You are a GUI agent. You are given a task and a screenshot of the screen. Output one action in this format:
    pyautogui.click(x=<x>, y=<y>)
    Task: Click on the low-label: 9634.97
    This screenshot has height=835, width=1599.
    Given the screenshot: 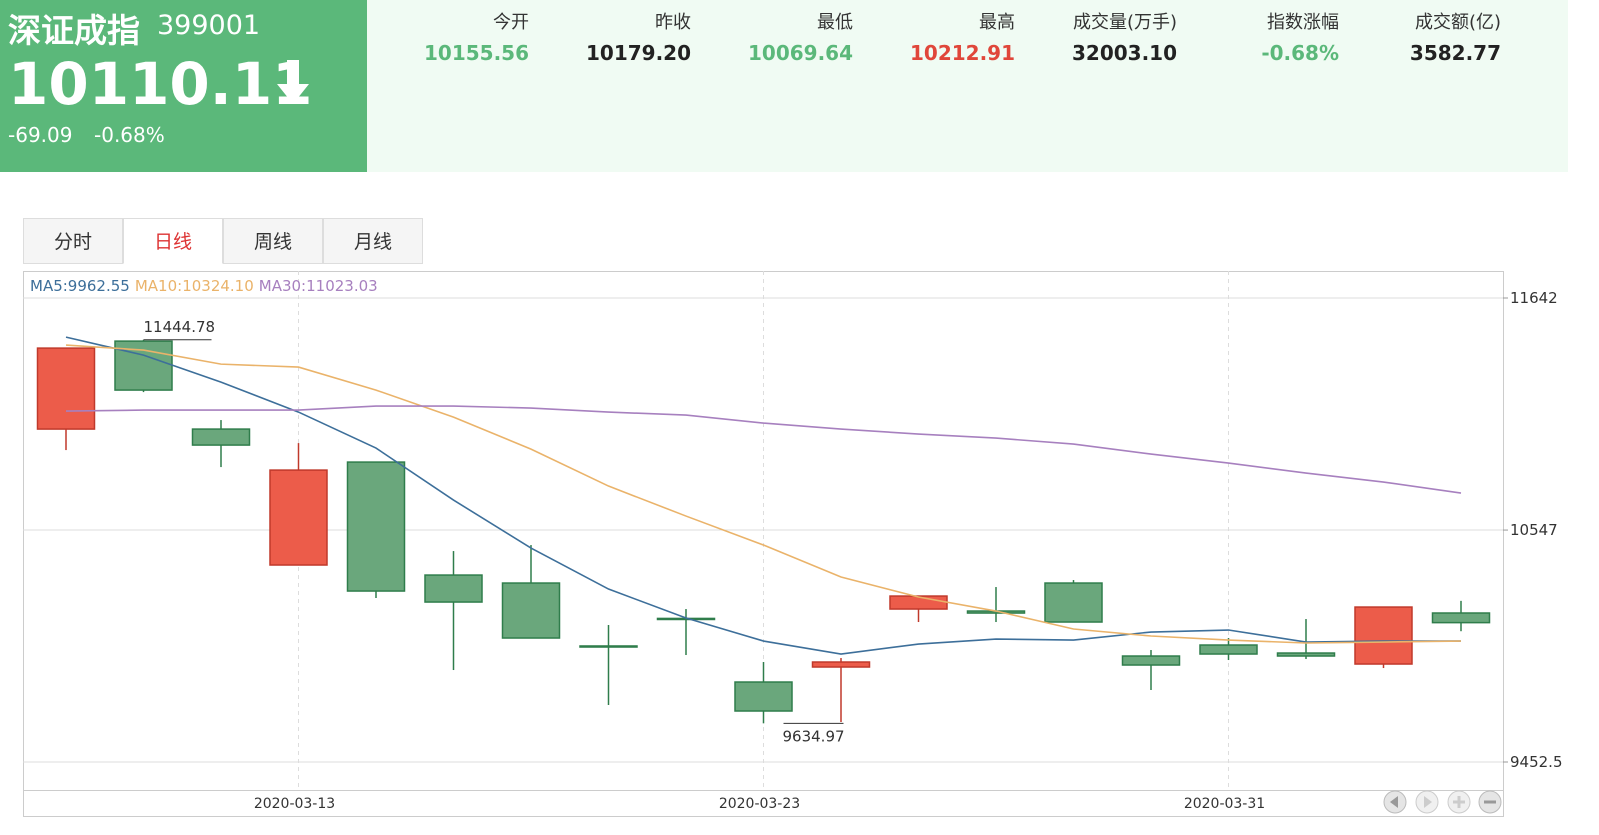 What is the action you would take?
    pyautogui.click(x=814, y=736)
    